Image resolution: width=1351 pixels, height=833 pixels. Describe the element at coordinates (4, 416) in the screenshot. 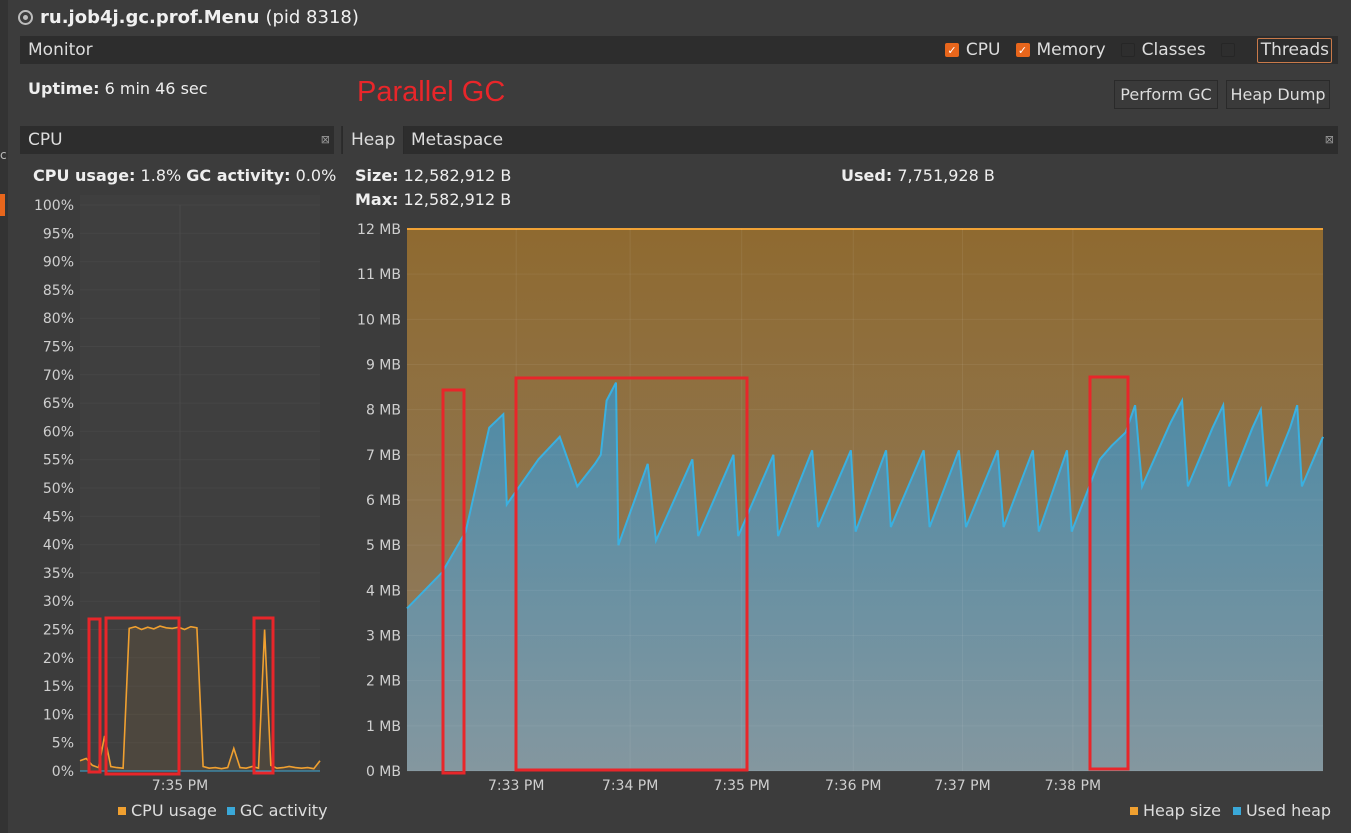

I see `left-sidebar-strip: c` at that location.